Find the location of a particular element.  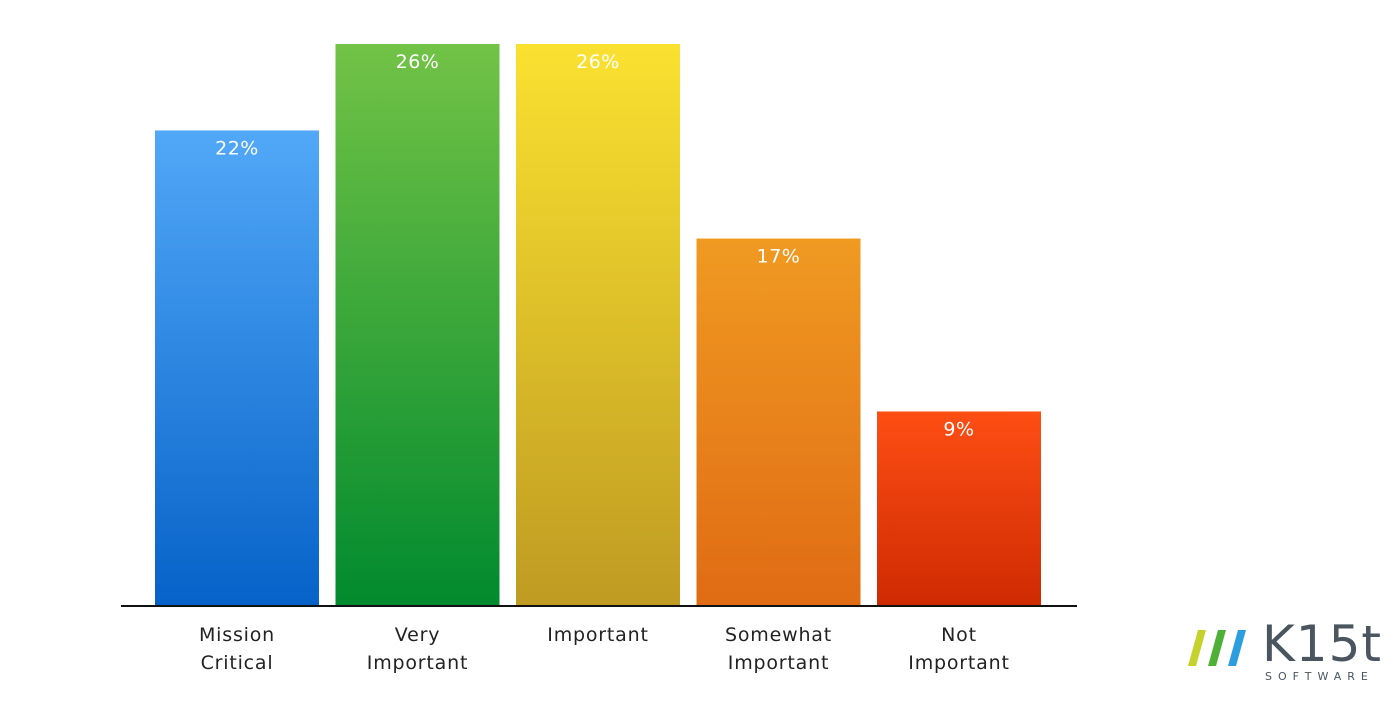

category-label-4: Not Important is located at coordinates (958, 649).